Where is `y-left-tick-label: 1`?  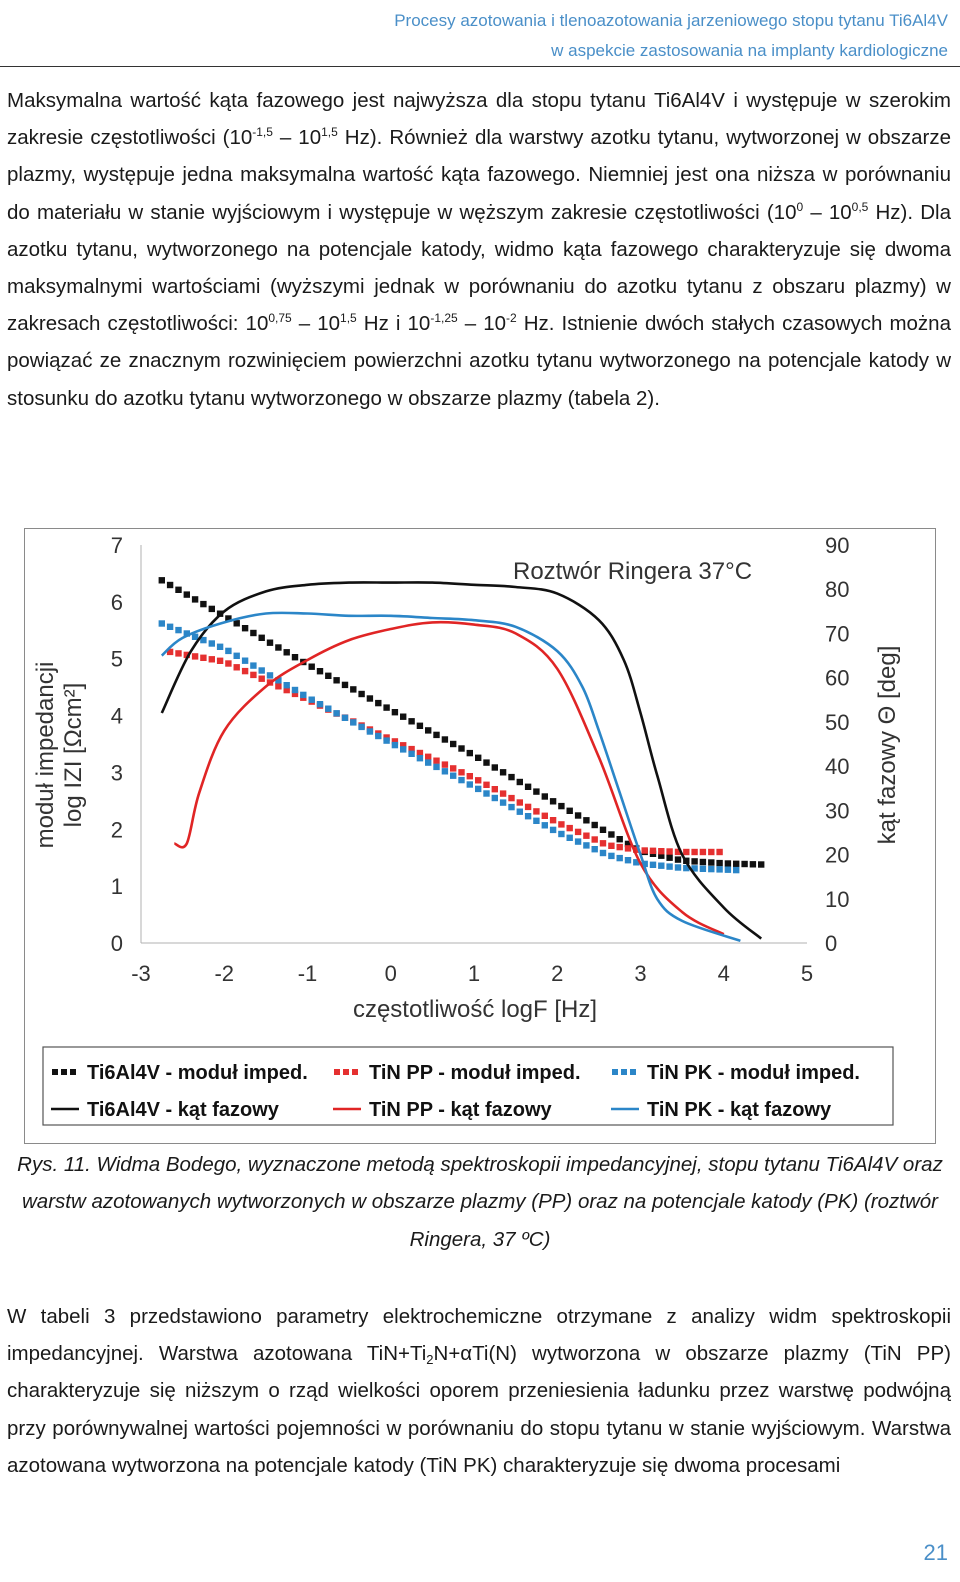
y-left-tick-label: 1 is located at coordinates (117, 886).